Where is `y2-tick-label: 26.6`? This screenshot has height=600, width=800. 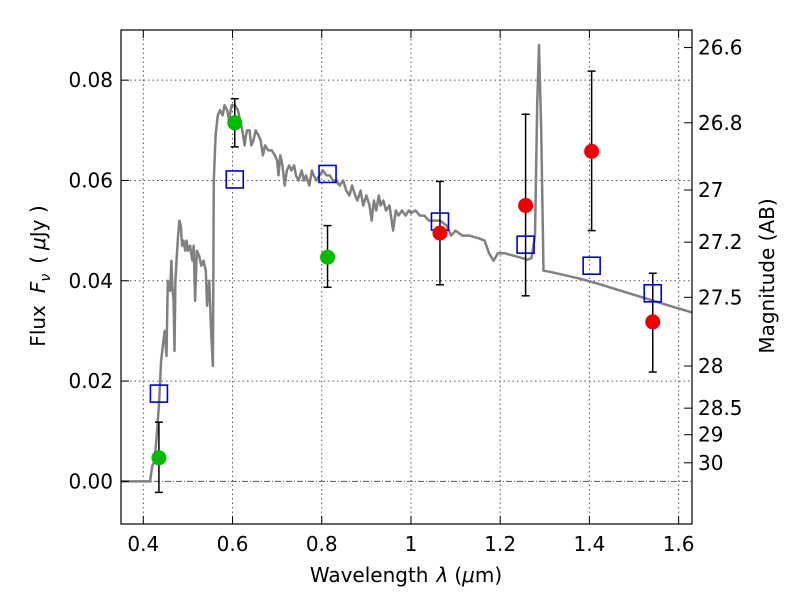
y2-tick-label: 26.6 is located at coordinates (720, 48).